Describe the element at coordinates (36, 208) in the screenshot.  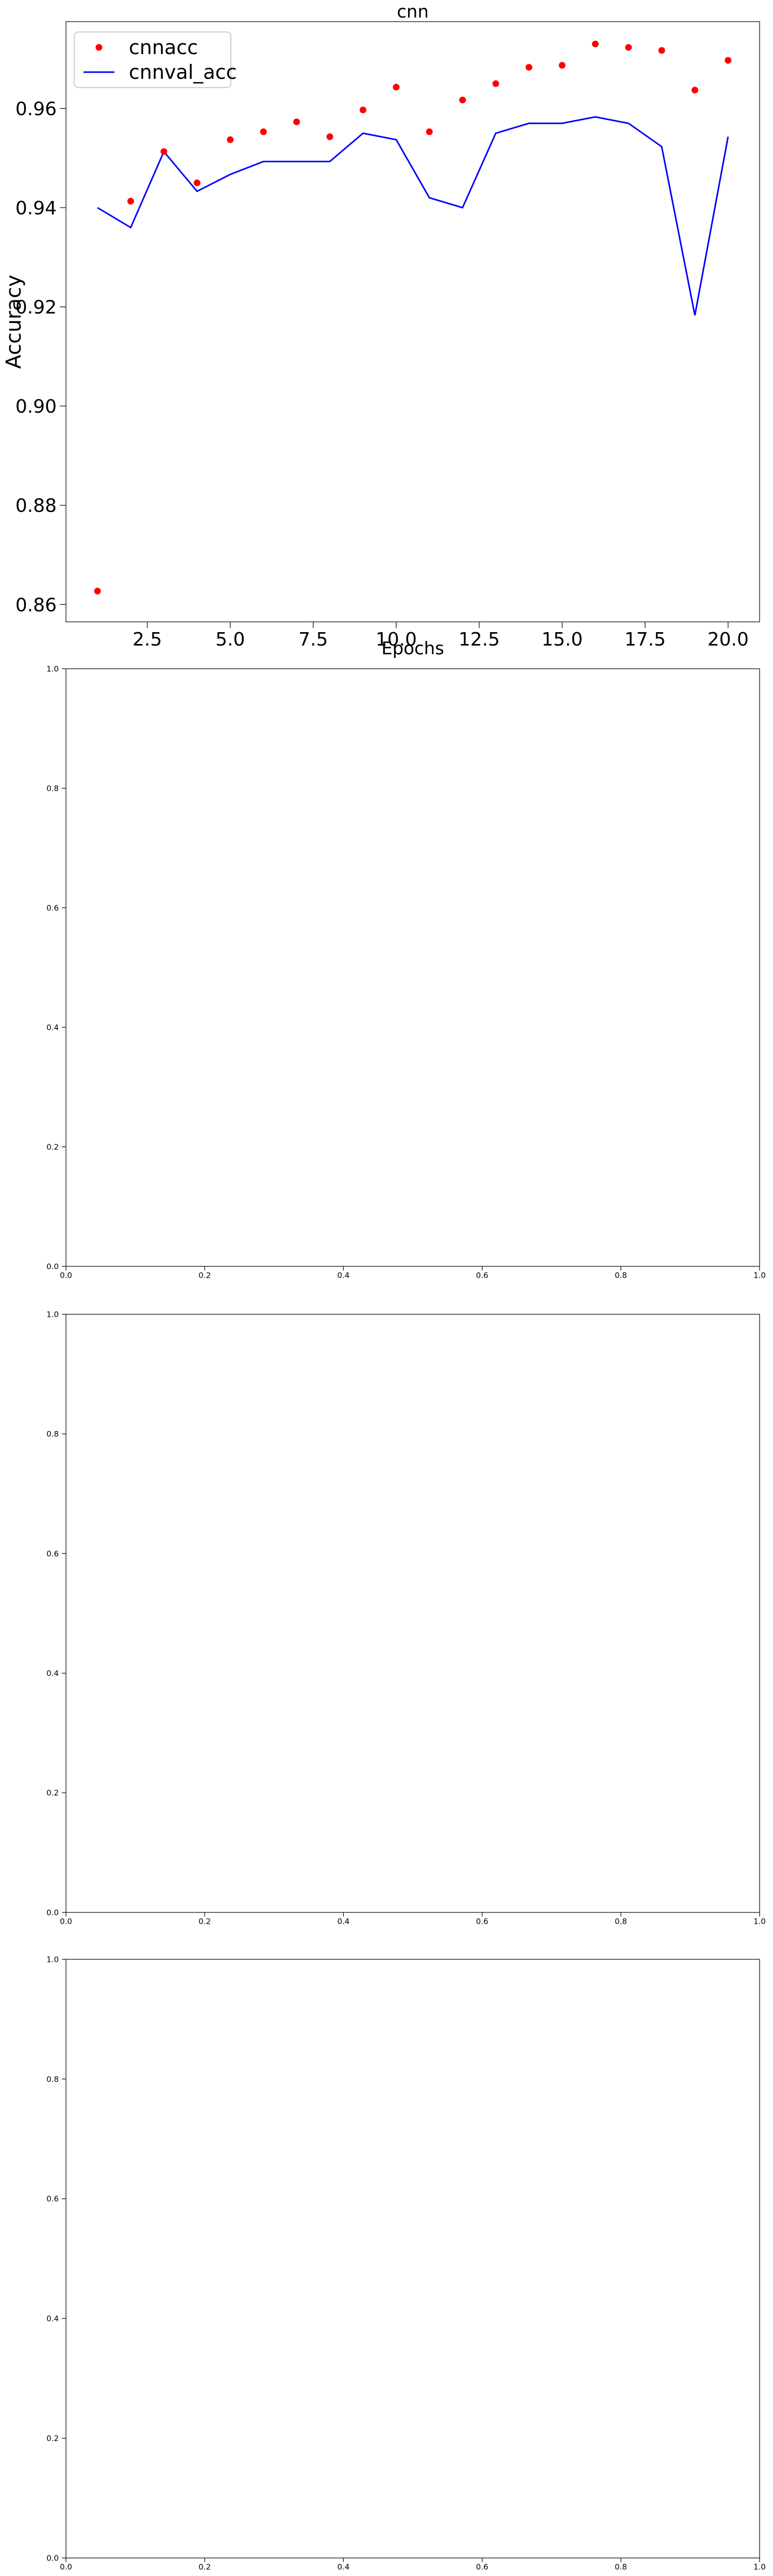
I see `y-tick-label: 0.94` at that location.